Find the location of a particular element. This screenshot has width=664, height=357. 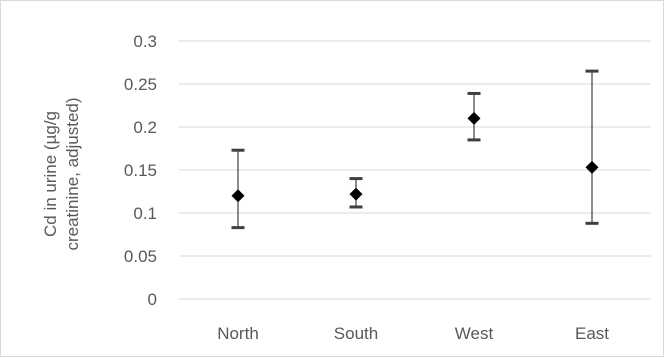

y-axis-title-line: Cd in urine (µg/g is located at coordinates (50, 174).